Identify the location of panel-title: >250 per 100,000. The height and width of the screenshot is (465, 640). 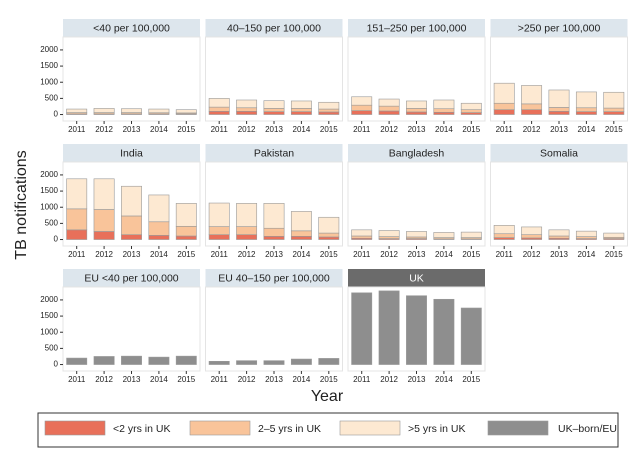
(559, 28).